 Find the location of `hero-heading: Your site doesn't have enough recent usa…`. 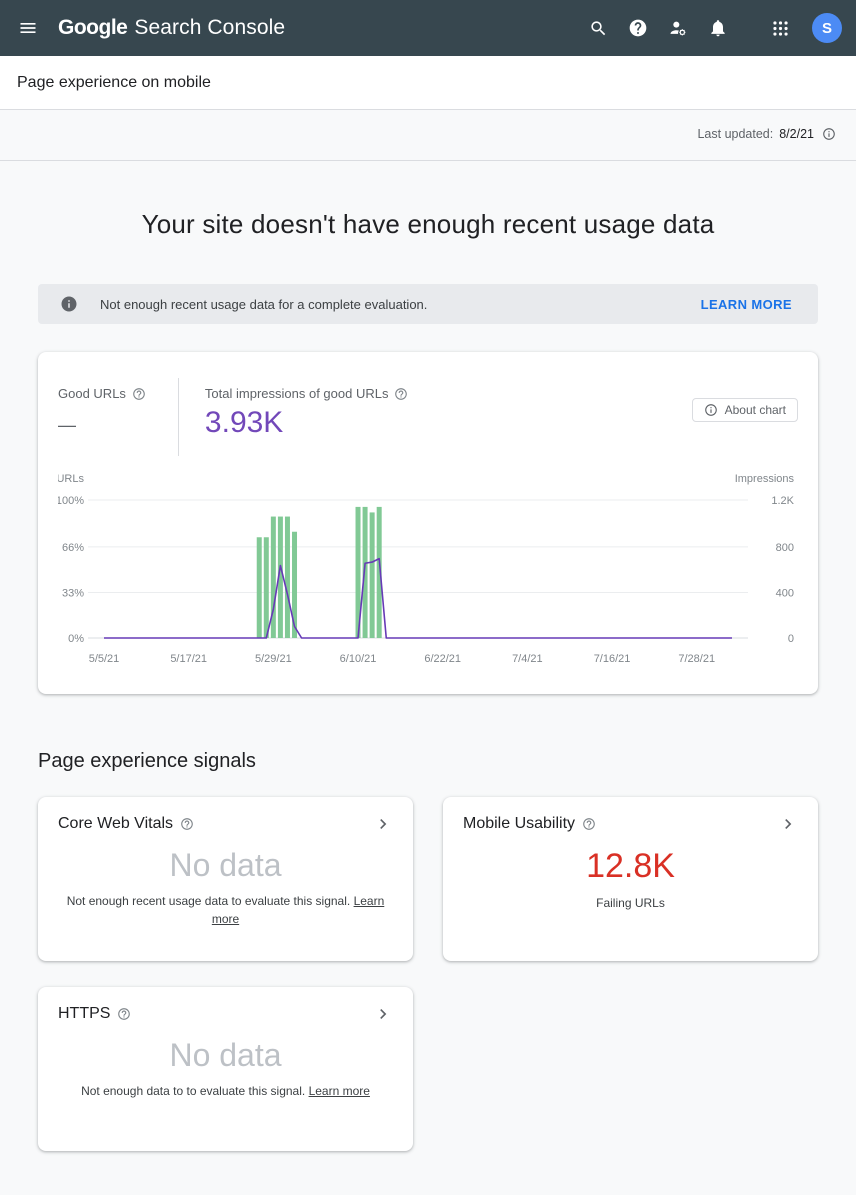

hero-heading: Your site doesn't have enough recent usa… is located at coordinates (428, 224).